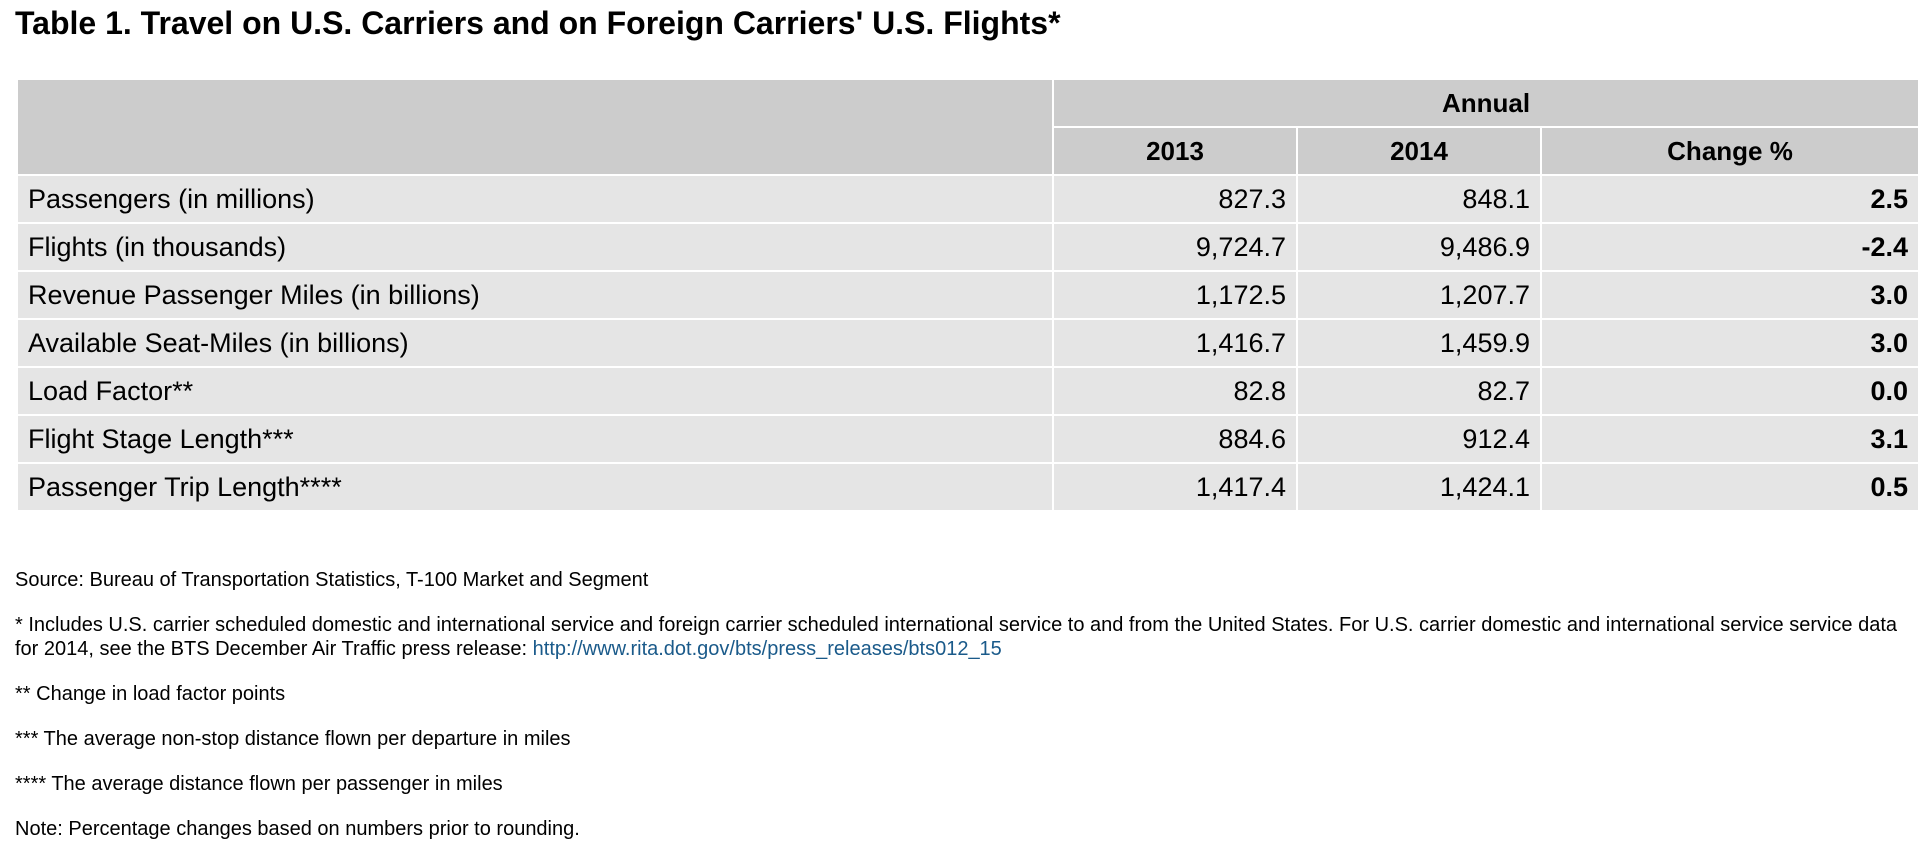 The height and width of the screenshot is (866, 1930). I want to click on value-2014: 1,207.7, so click(1419, 295).